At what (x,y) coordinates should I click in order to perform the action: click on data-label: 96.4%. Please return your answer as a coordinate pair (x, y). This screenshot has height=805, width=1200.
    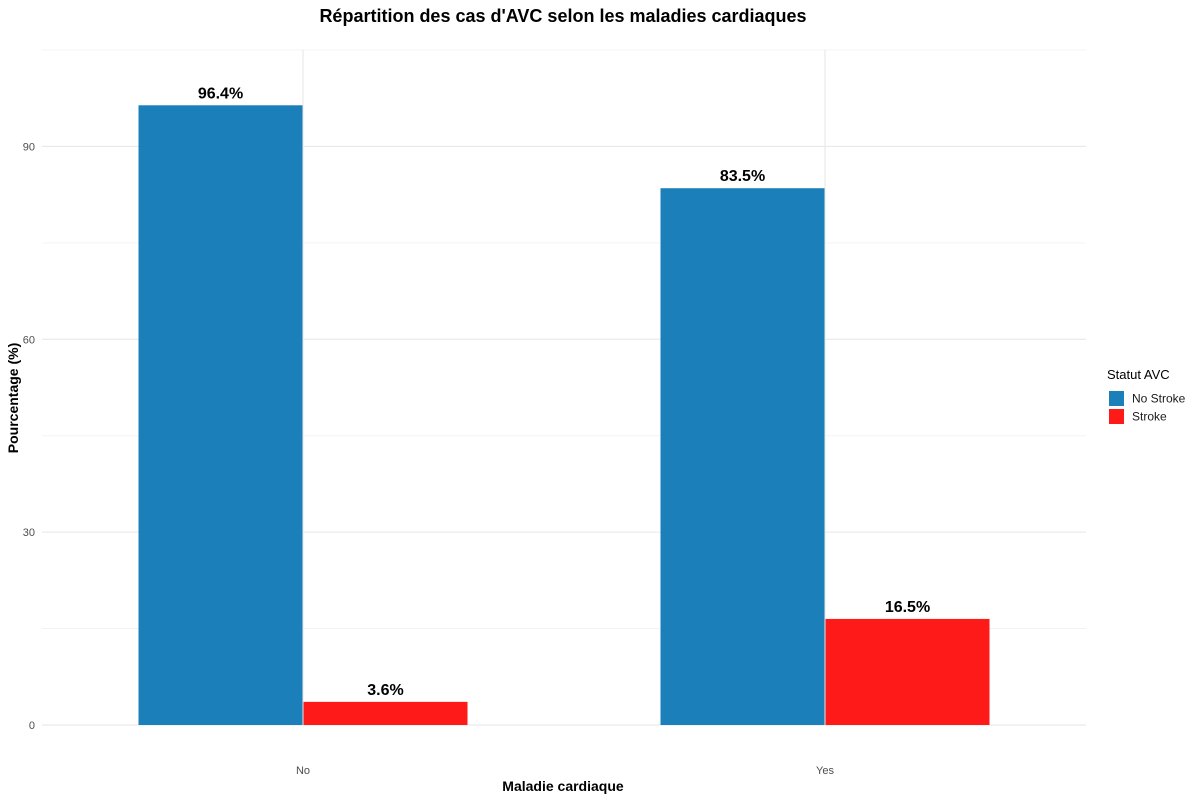
    Looking at the image, I should click on (220, 93).